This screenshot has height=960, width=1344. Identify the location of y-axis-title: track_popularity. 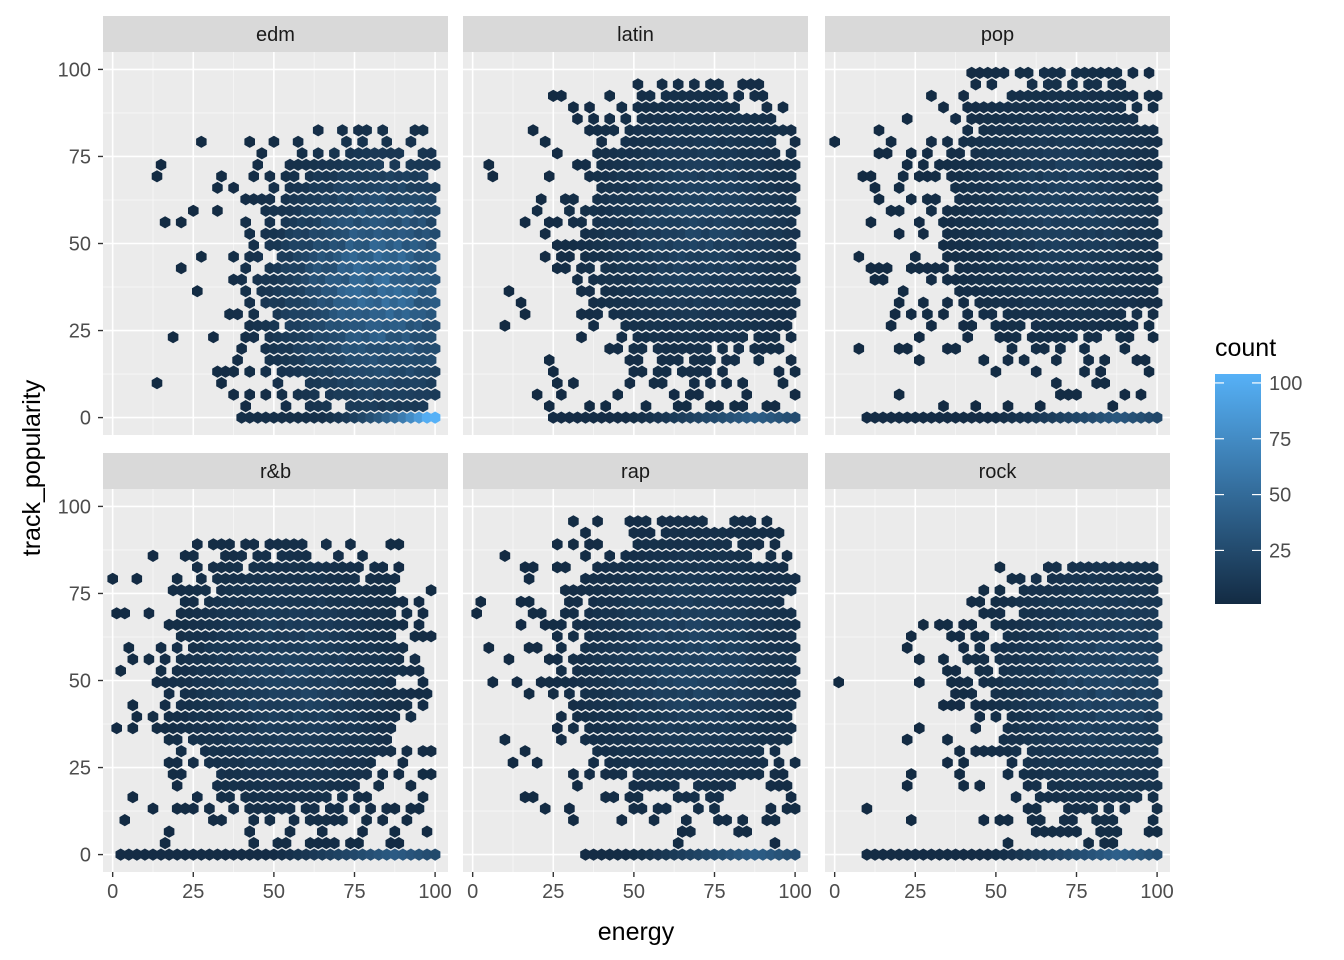
(32, 467).